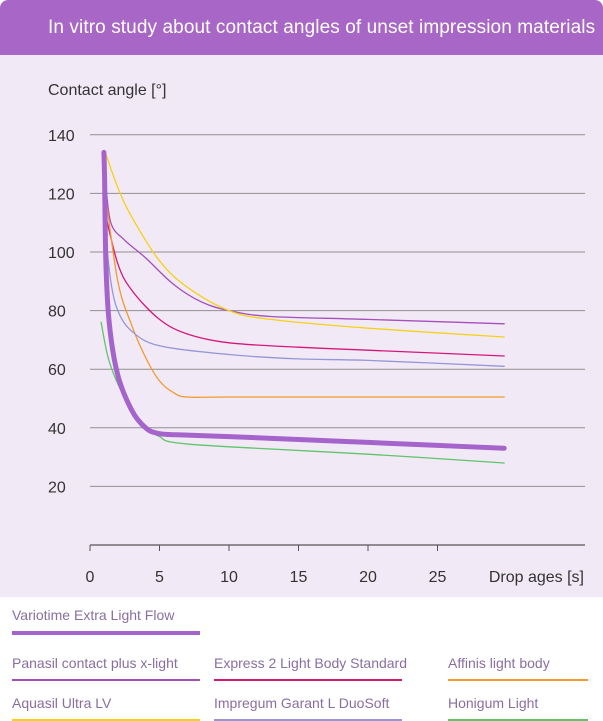 This screenshot has height=721, width=603. Describe the element at coordinates (302, 703) in the screenshot. I see `legend-label: Impregum Garant L DuoSoft` at that location.